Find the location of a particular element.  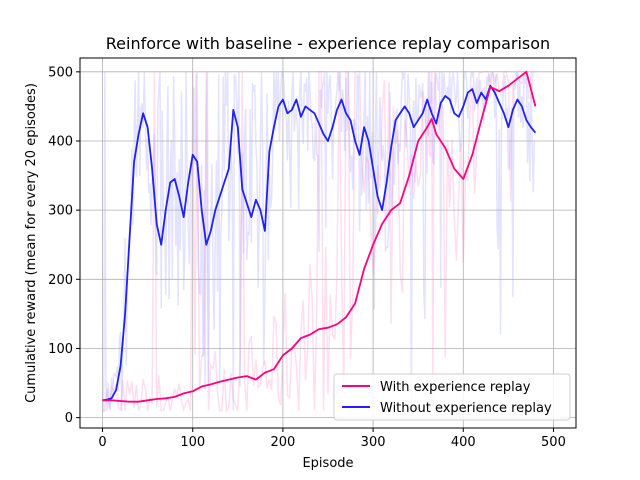

legend-label-with-replay: With experience replay is located at coordinates (455, 387).